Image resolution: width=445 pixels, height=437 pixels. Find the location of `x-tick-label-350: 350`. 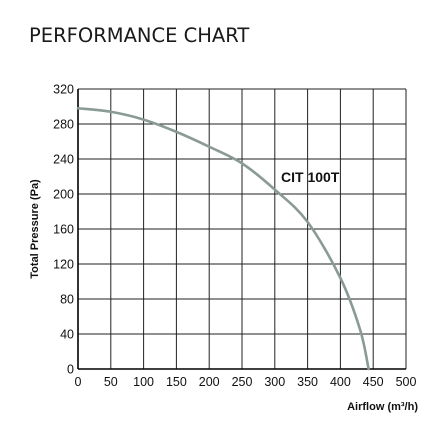

x-tick-label-350: 350 is located at coordinates (307, 382).